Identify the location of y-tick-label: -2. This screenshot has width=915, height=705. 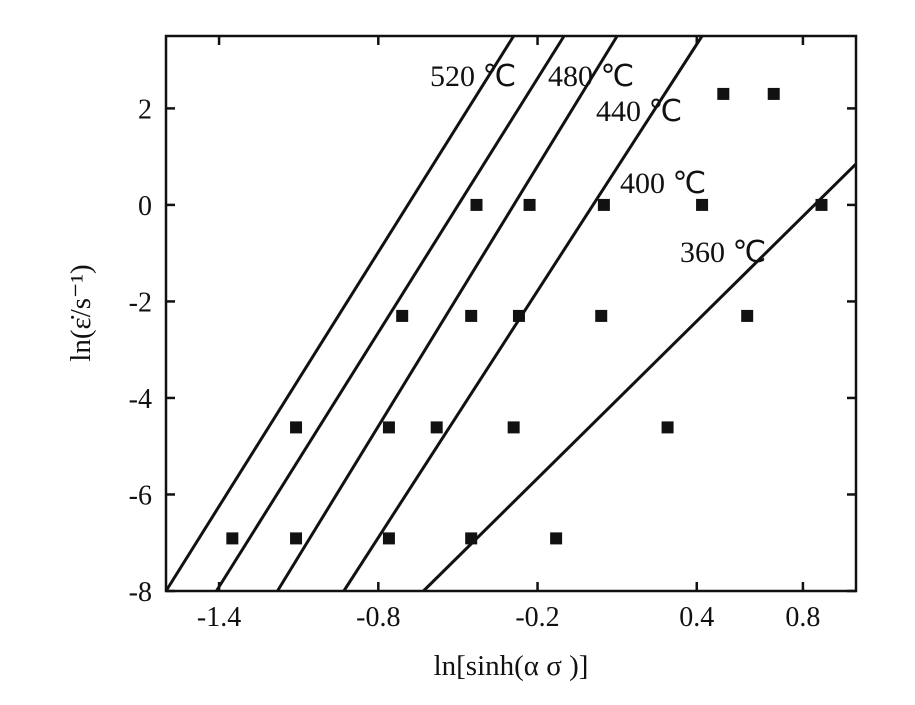
(140, 302).